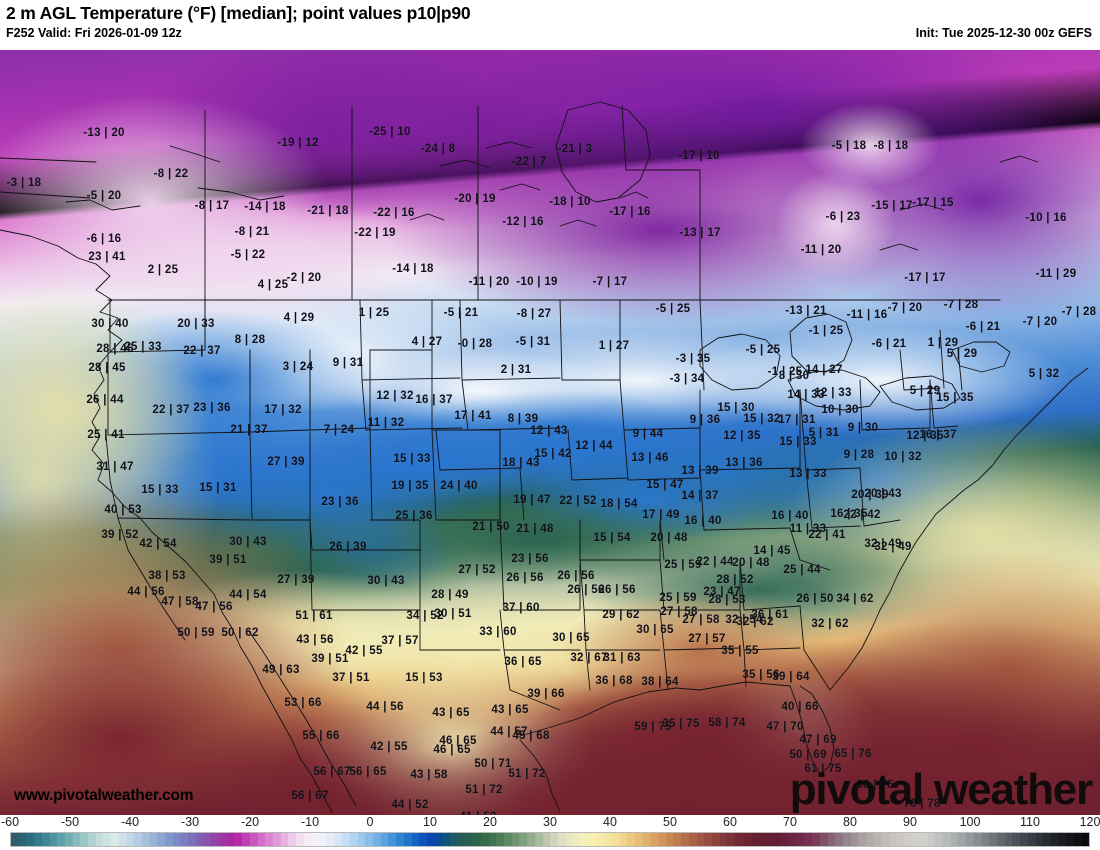  What do you see at coordinates (386, 423) in the screenshot?
I see `point-value: 11 | 32` at bounding box center [386, 423].